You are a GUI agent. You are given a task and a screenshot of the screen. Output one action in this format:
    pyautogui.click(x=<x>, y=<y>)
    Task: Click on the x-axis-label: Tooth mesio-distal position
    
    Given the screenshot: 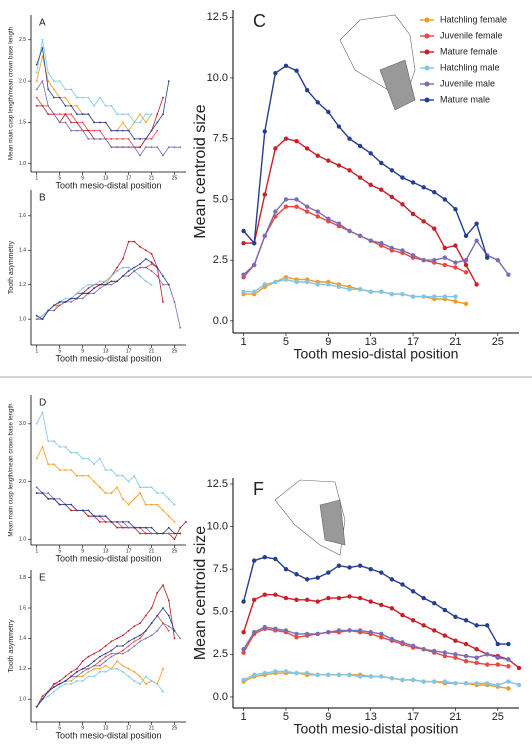 What is the action you would take?
    pyautogui.click(x=108, y=185)
    